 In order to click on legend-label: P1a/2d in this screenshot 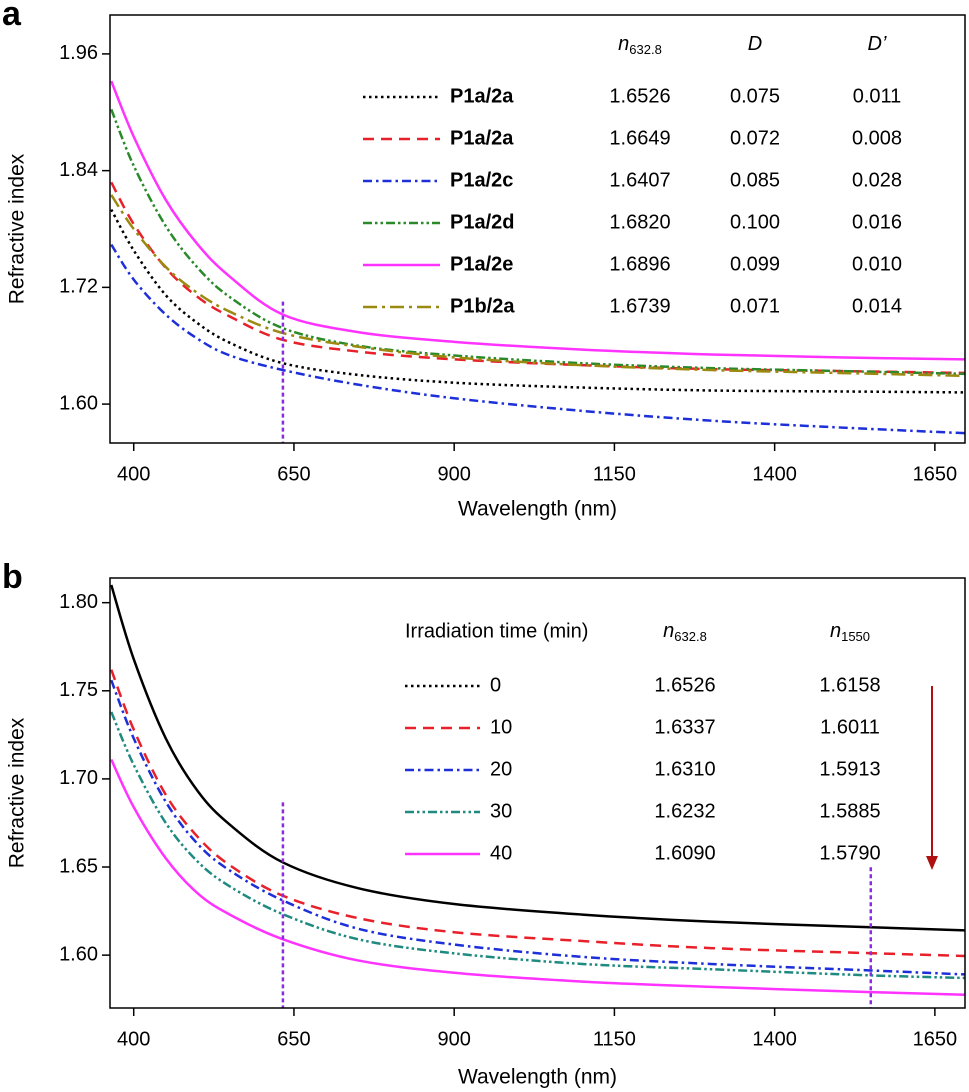, I will do `click(482, 222)`.